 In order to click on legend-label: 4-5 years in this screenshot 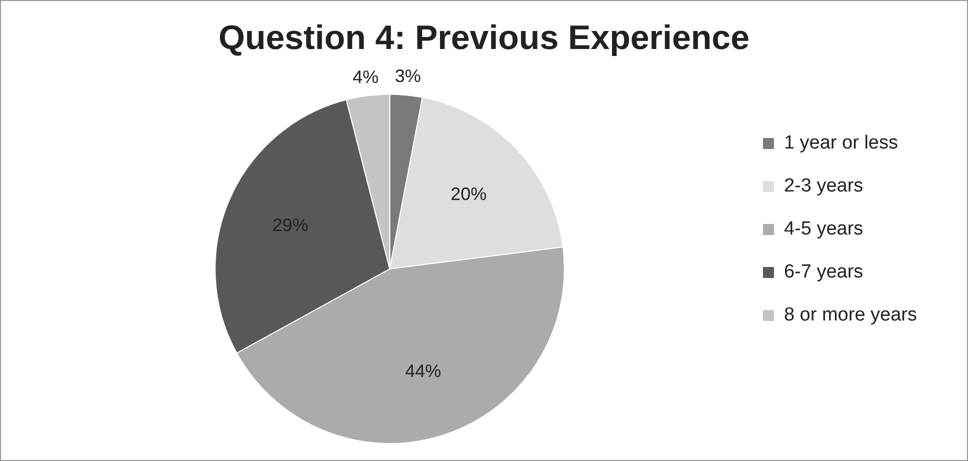, I will do `click(824, 229)`.